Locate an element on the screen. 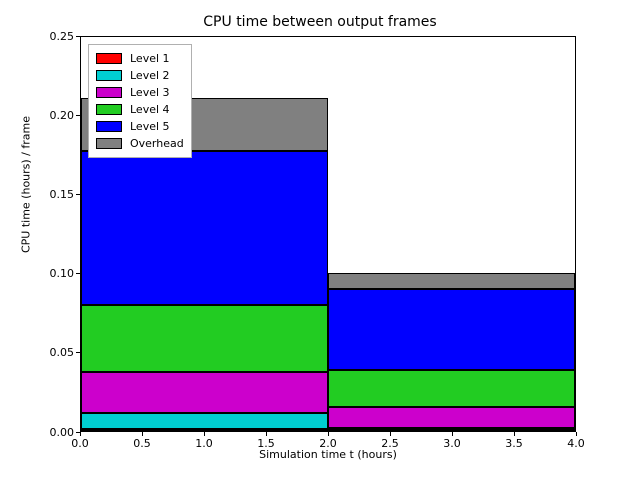 This screenshot has width=640, height=480. y-tick-label-2: 0.10 is located at coordinates (62, 273).